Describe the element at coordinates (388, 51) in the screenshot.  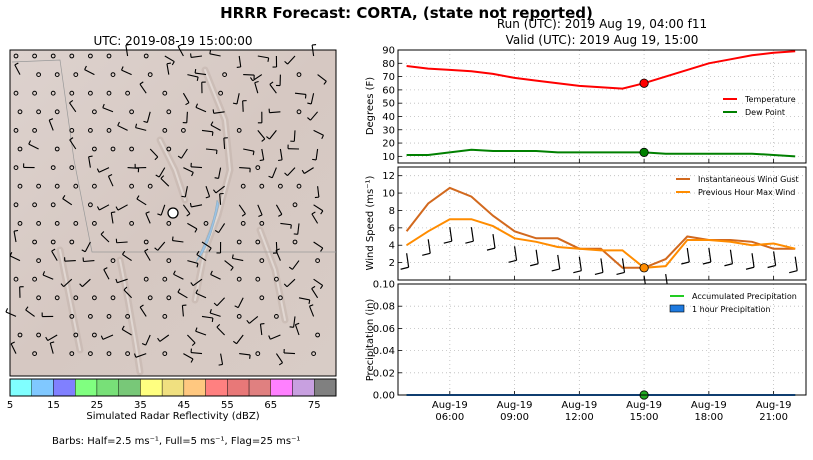
I see `y-tick-label: 90` at that location.